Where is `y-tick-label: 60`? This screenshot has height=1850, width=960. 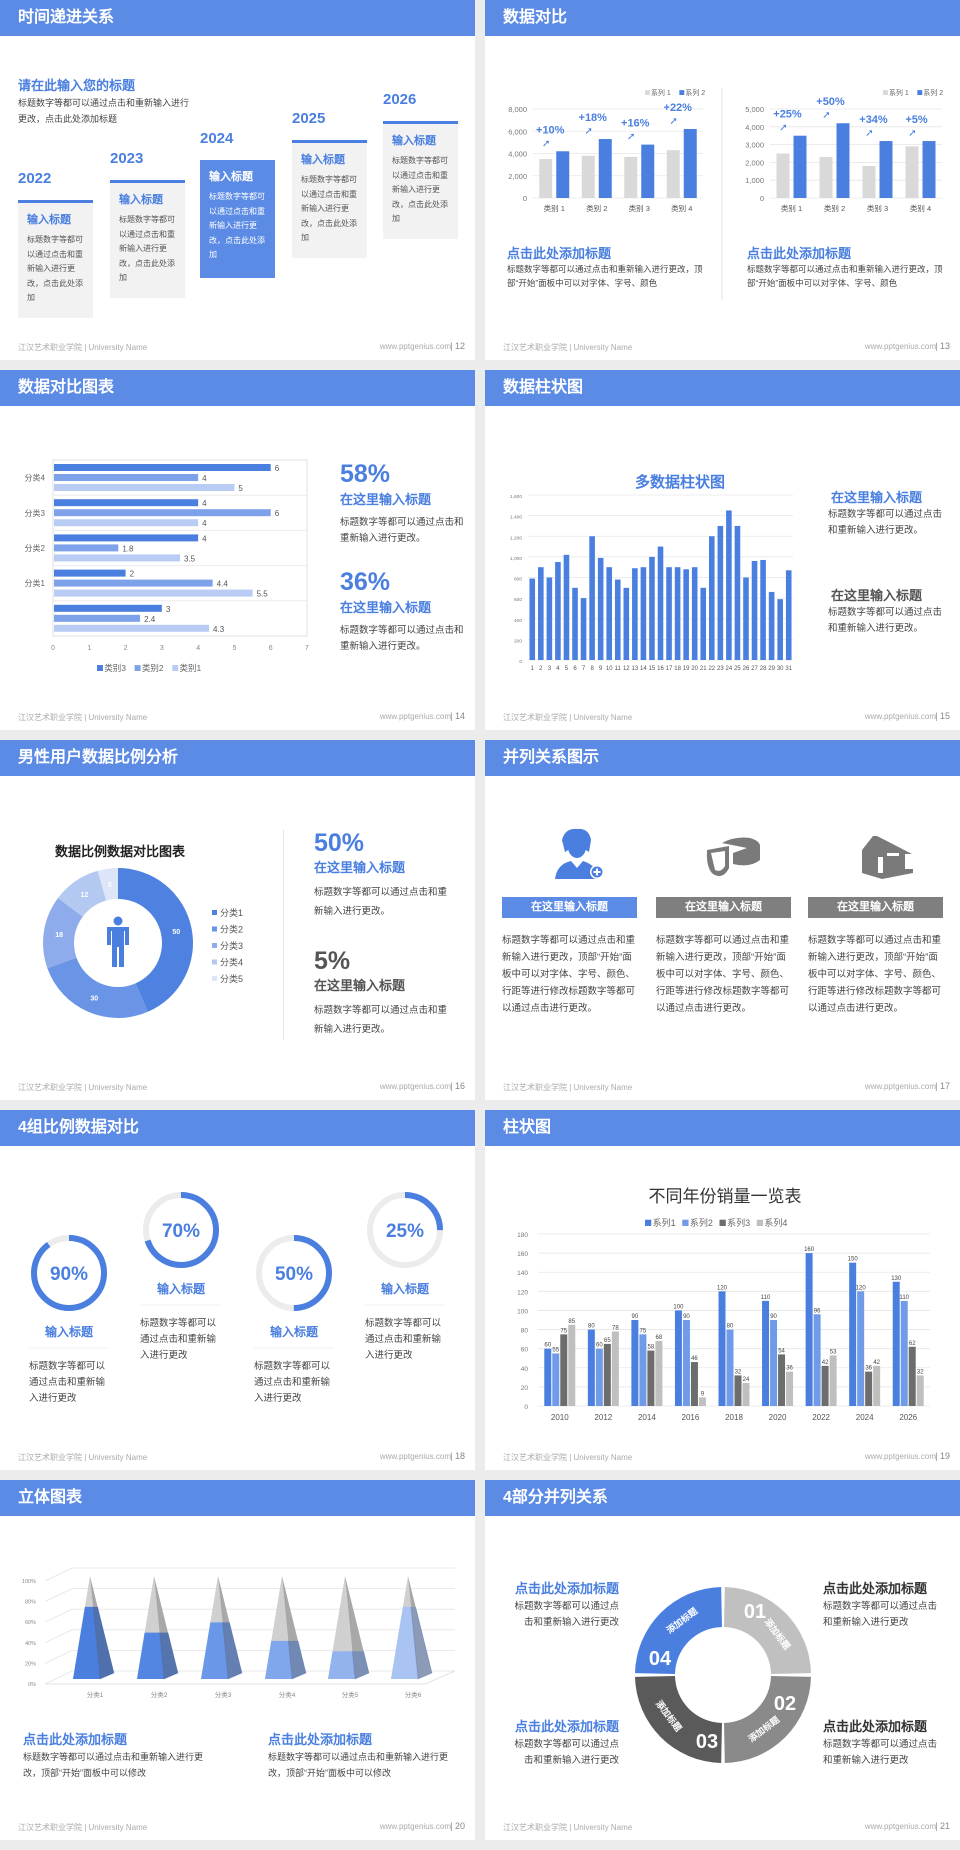 y-tick-label: 60 is located at coordinates (525, 1350).